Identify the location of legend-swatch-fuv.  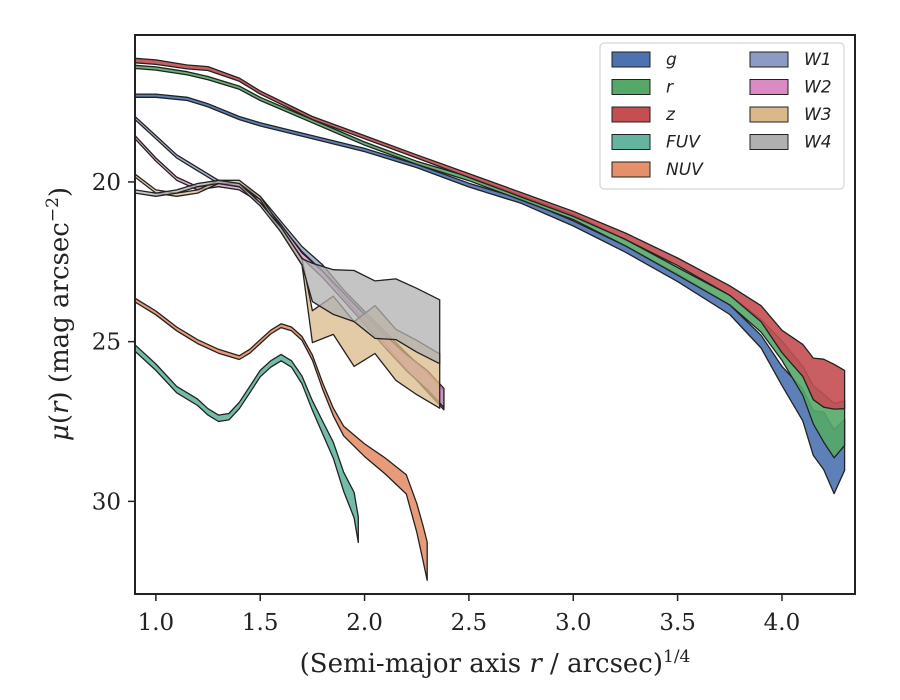
(631, 142).